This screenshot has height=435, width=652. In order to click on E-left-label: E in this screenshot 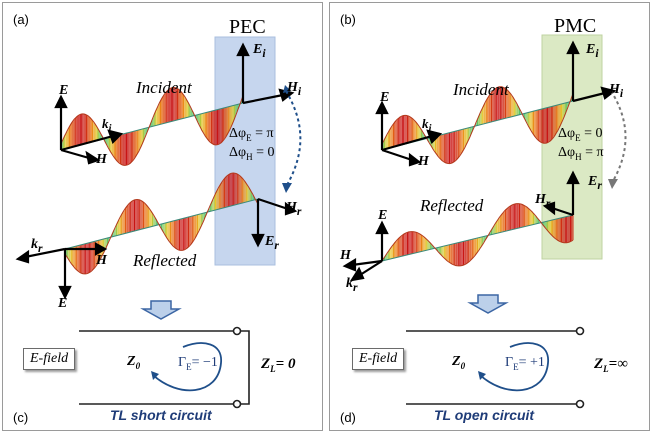, I will do `click(383, 215)`.